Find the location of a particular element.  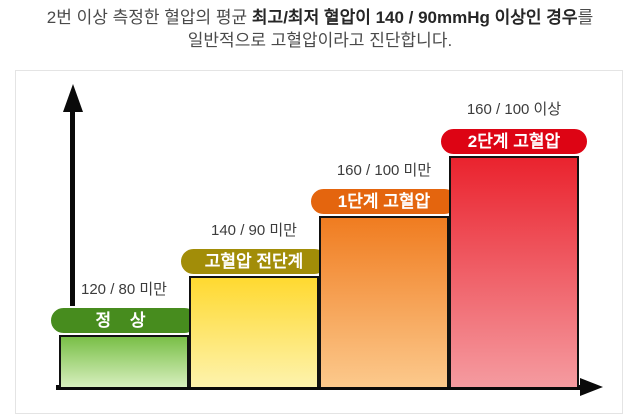

x-axis-line is located at coordinates (319, 387).